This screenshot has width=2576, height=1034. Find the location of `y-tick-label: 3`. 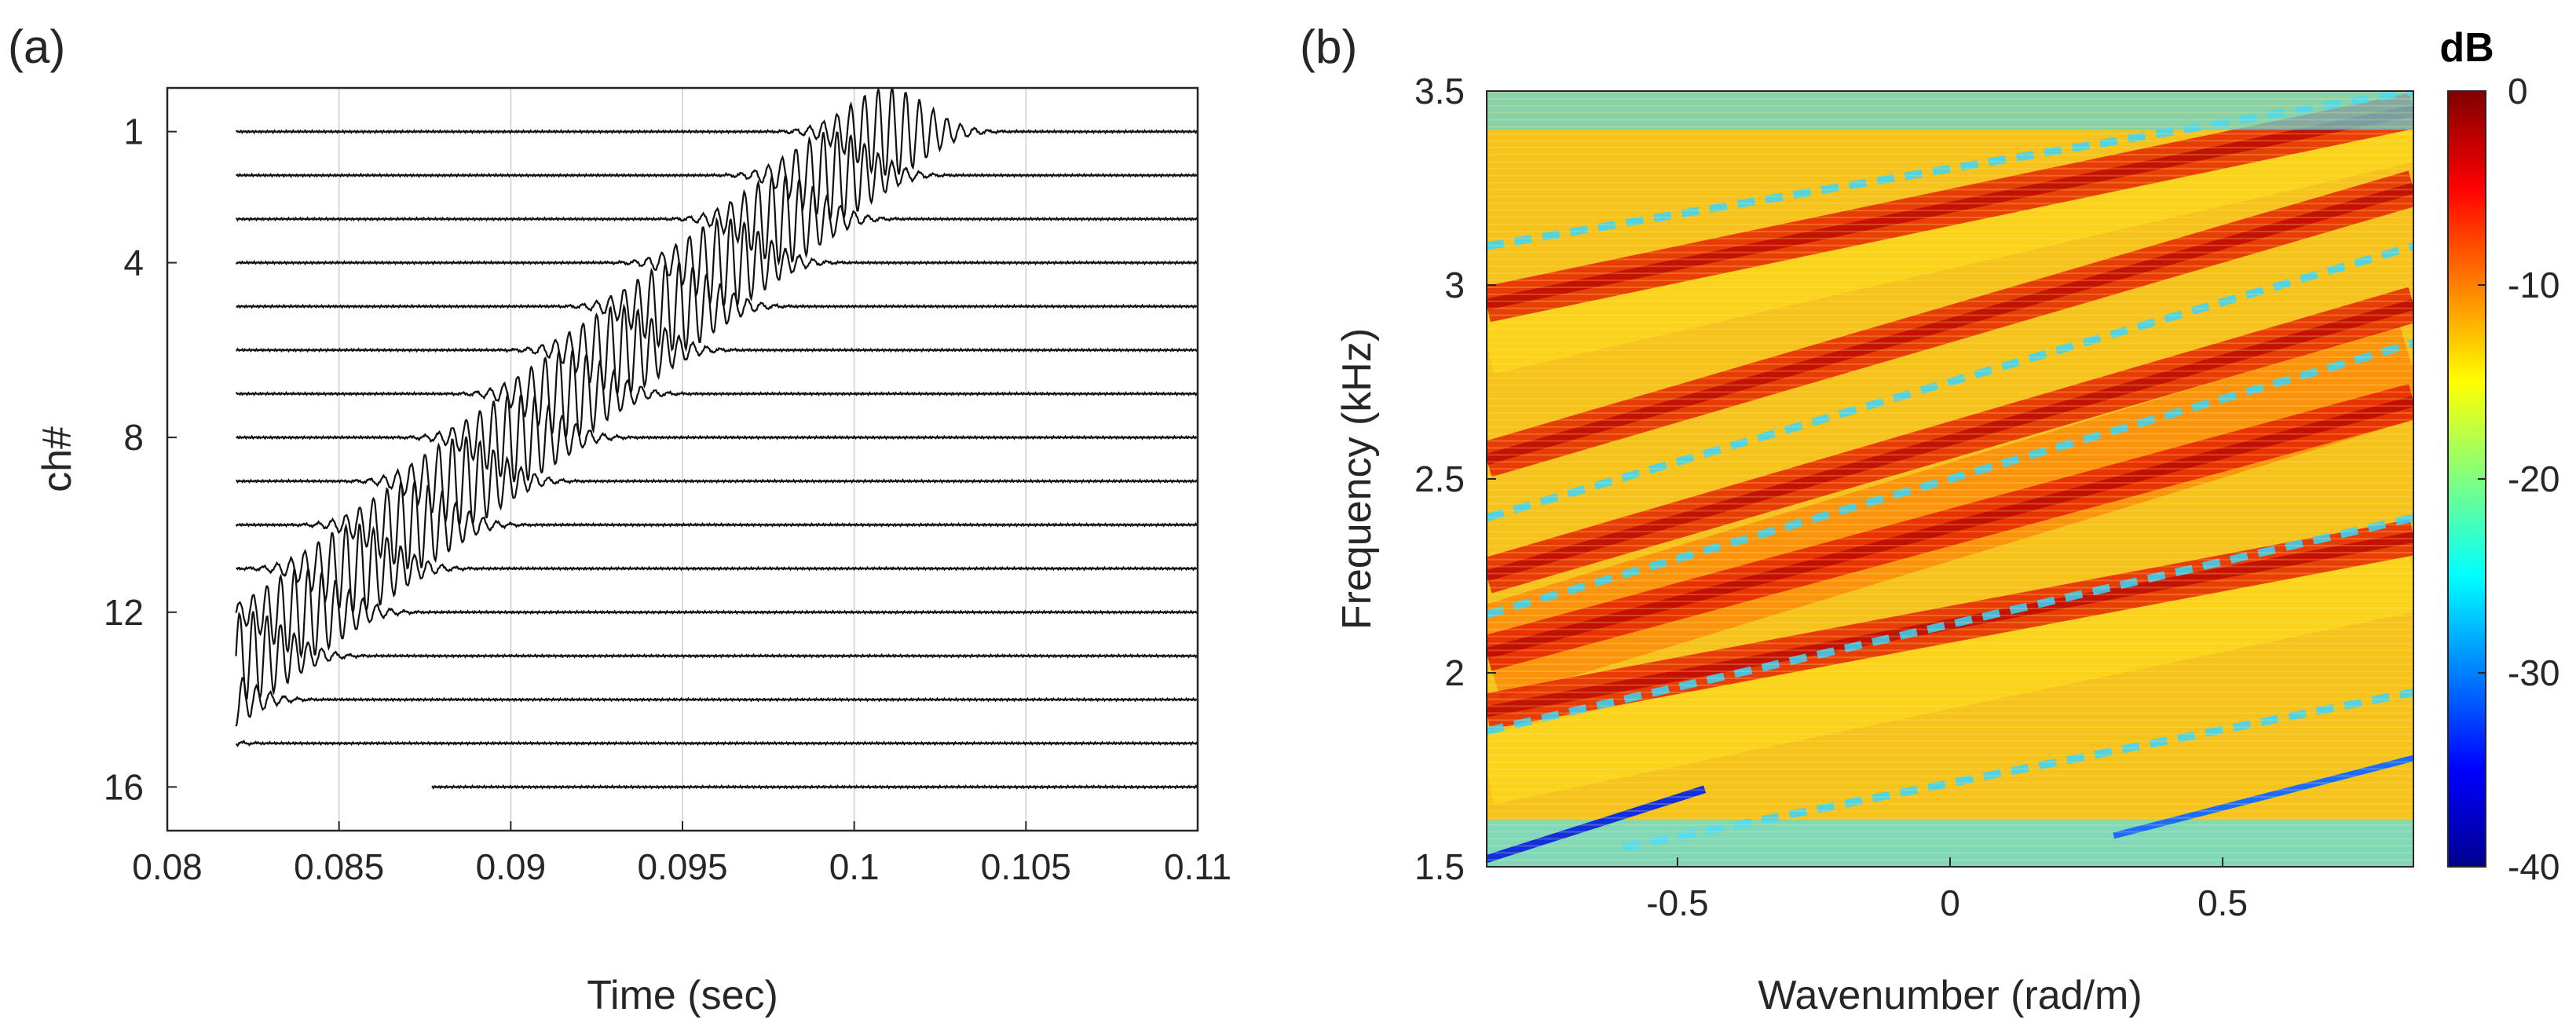

y-tick-label: 3 is located at coordinates (1455, 285).